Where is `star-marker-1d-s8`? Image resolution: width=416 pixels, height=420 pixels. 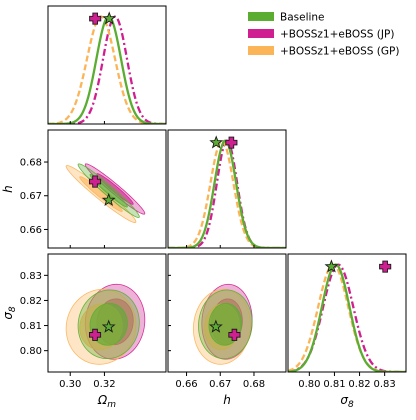 star-marker-1d-s8 is located at coordinates (331, 266).